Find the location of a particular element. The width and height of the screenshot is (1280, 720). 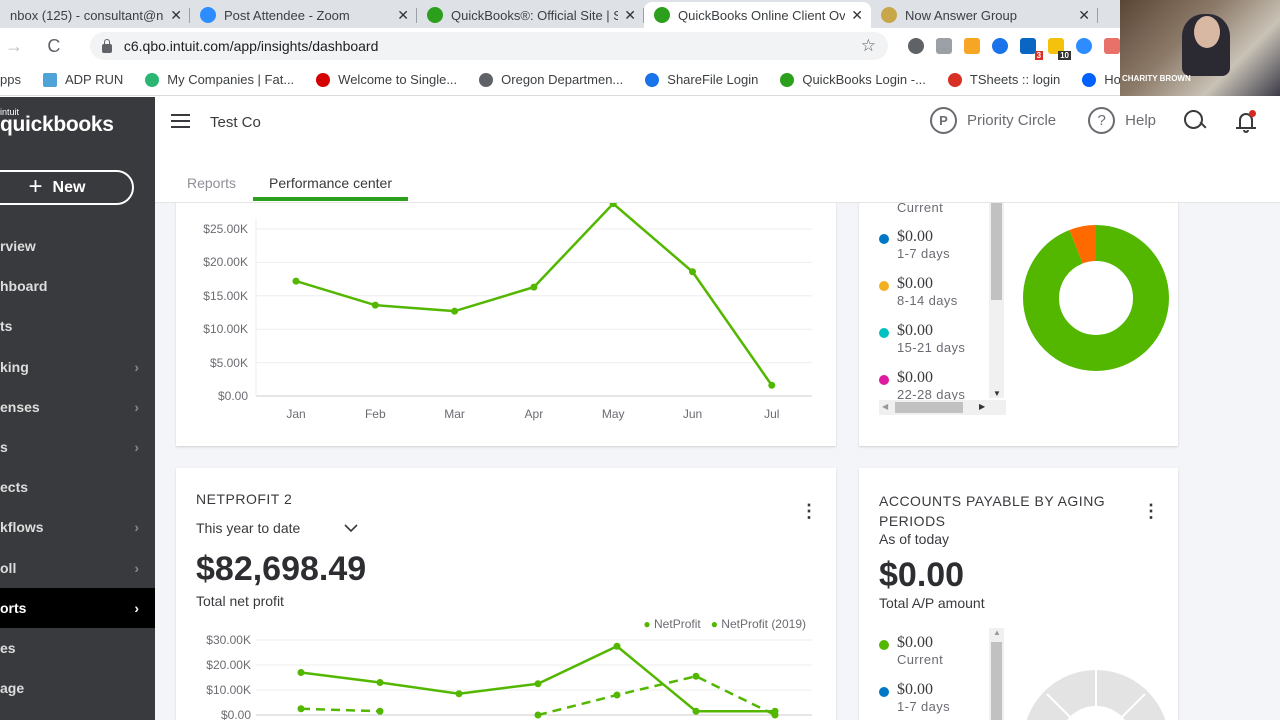

aging-legend-item: $0.00 8-14 days is located at coordinates (922, 298).